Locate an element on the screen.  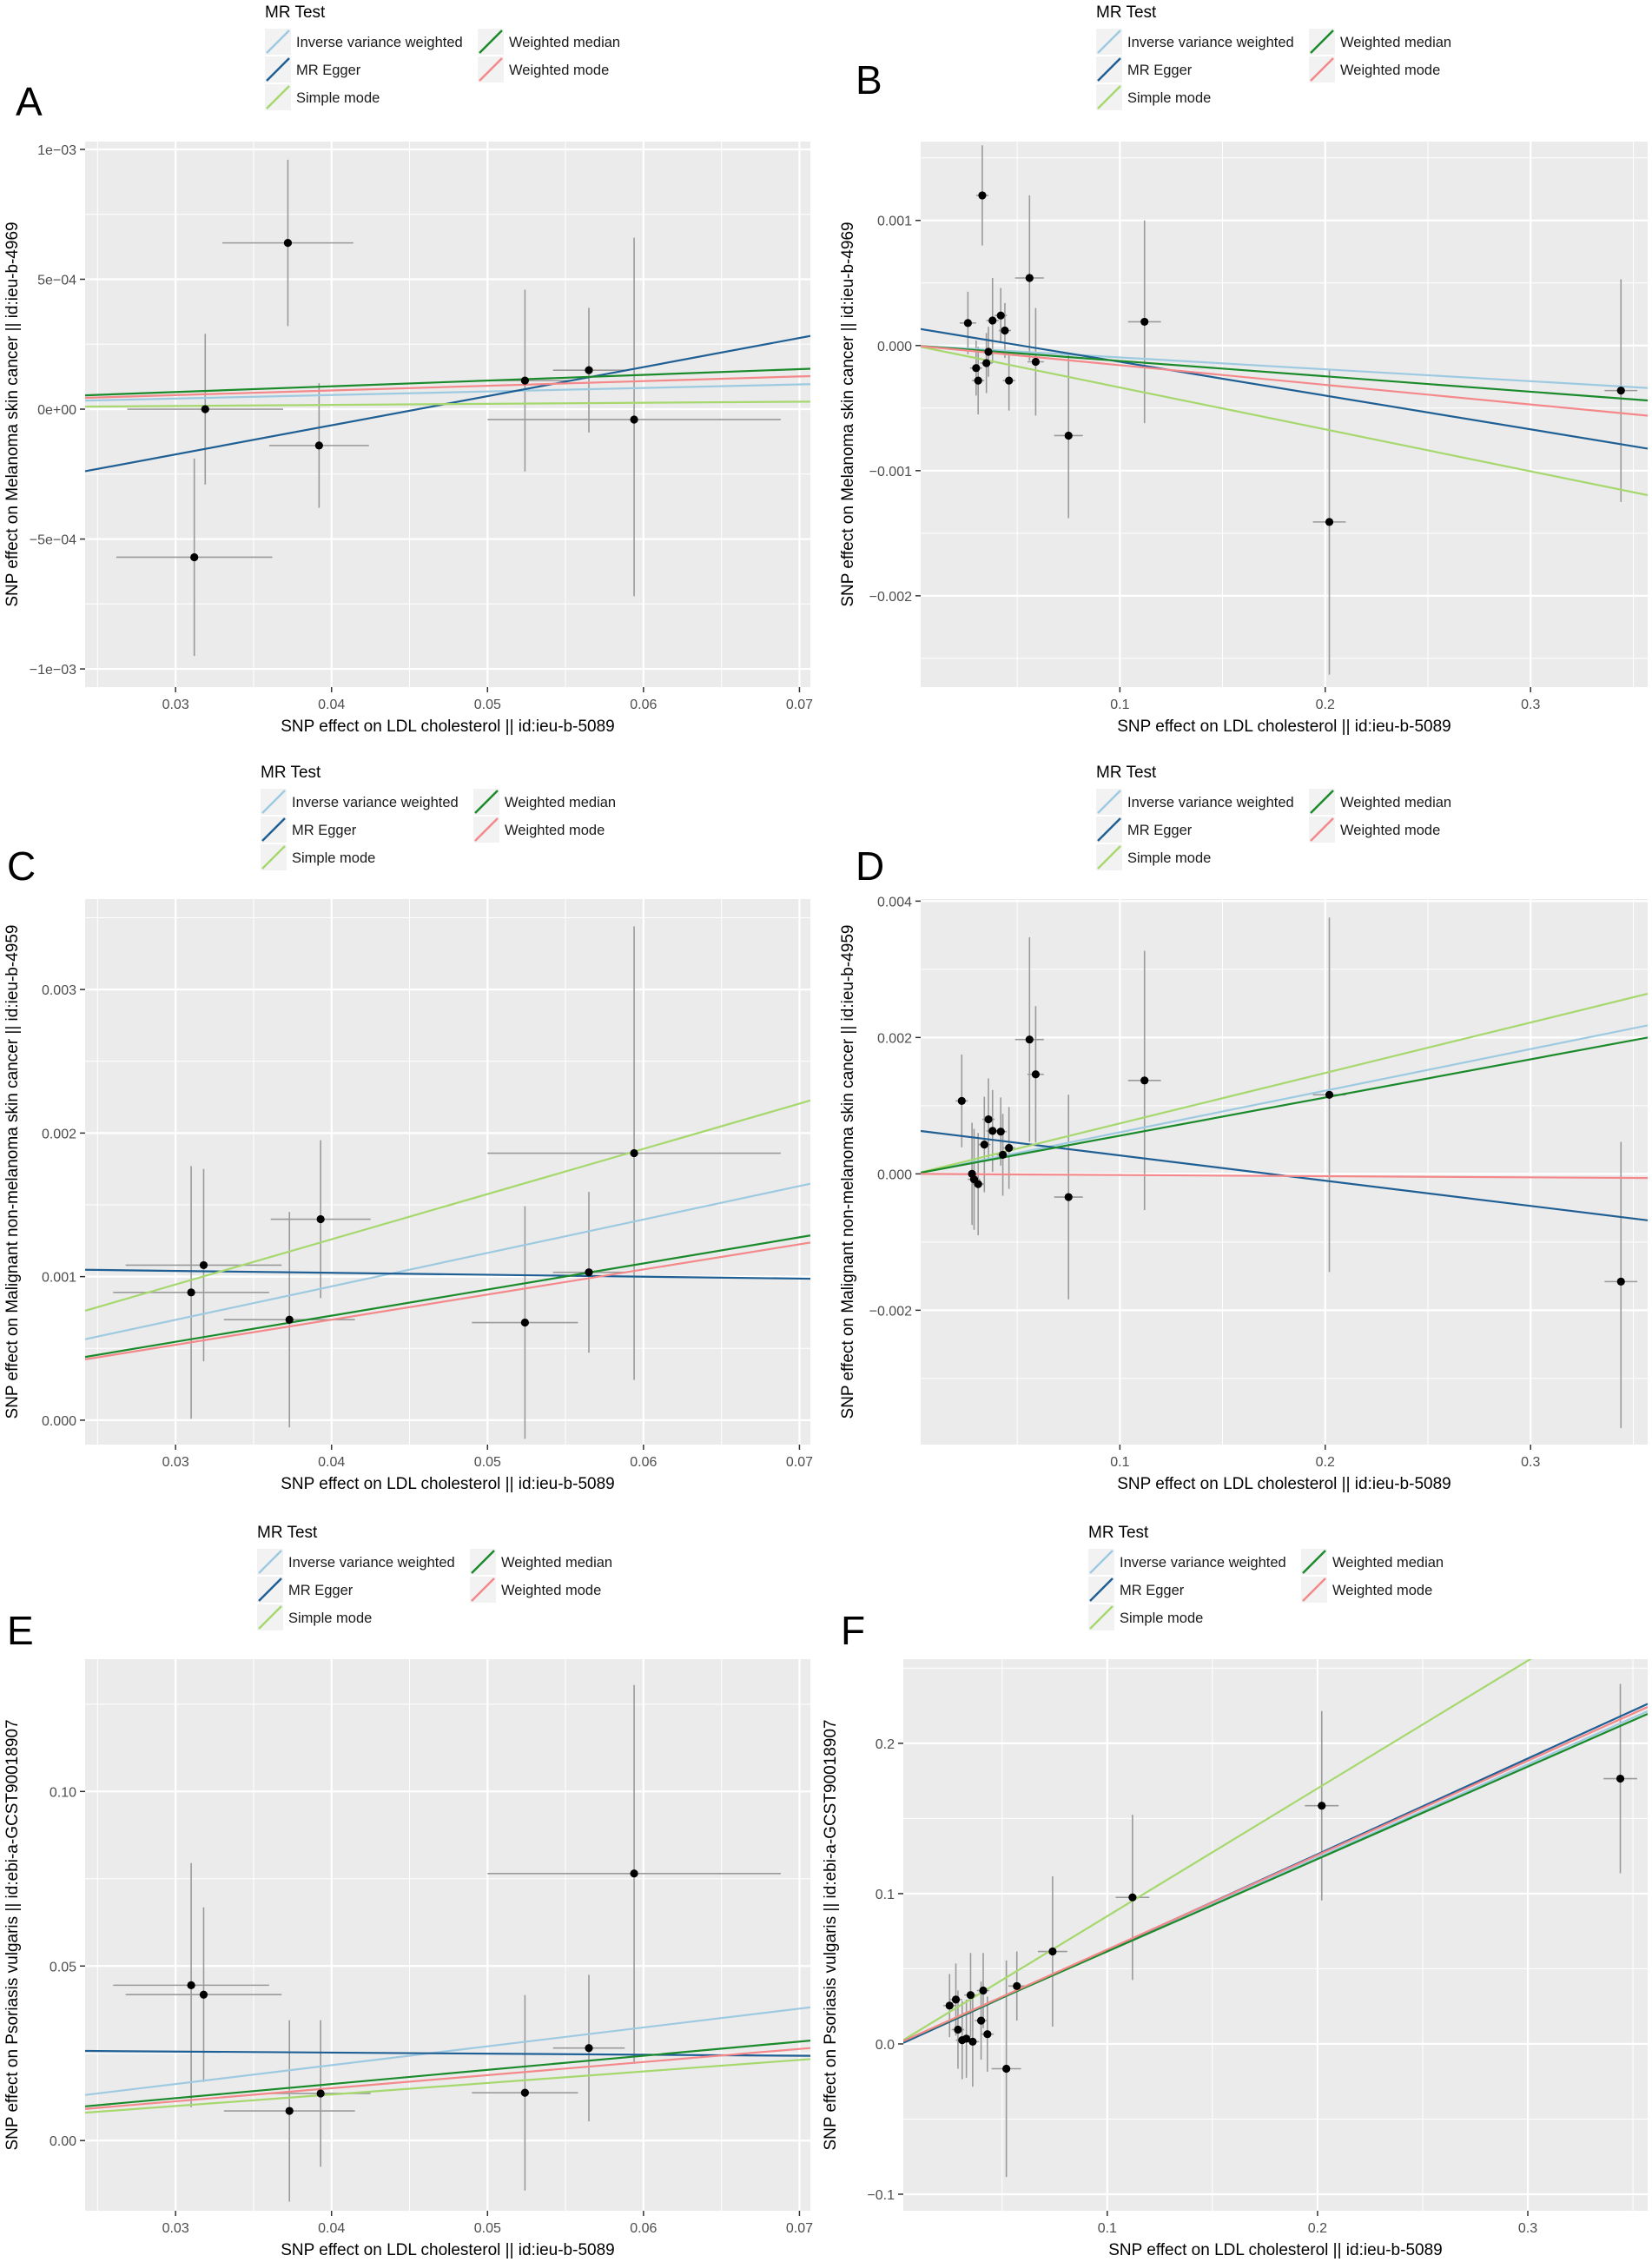
panel-letter: A is located at coordinates (29, 101).